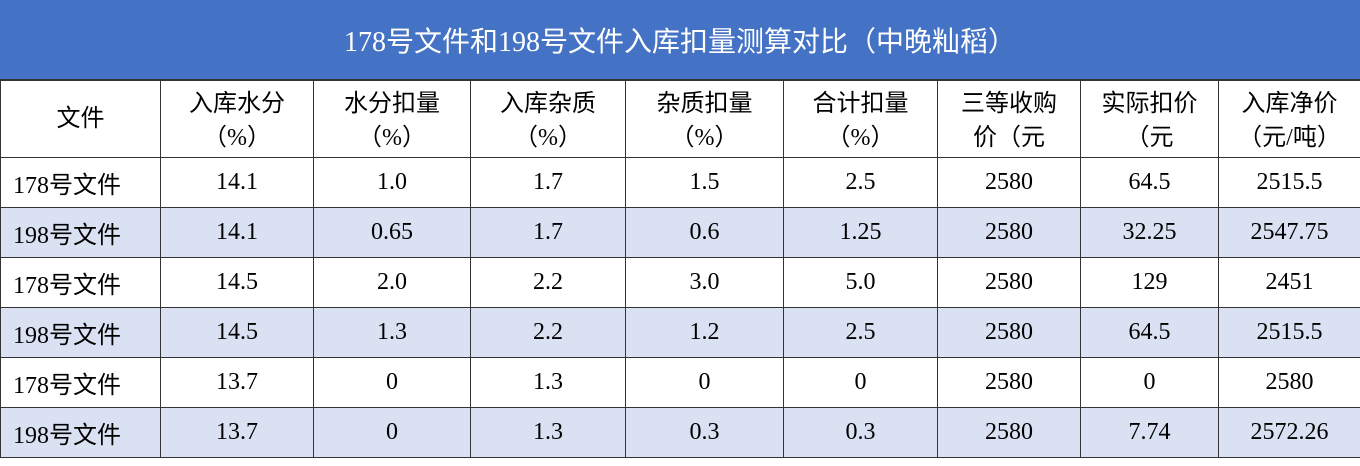 This screenshot has width=1360, height=466. Describe the element at coordinates (860, 282) in the screenshot. I see `data-cell: 5.0` at that location.